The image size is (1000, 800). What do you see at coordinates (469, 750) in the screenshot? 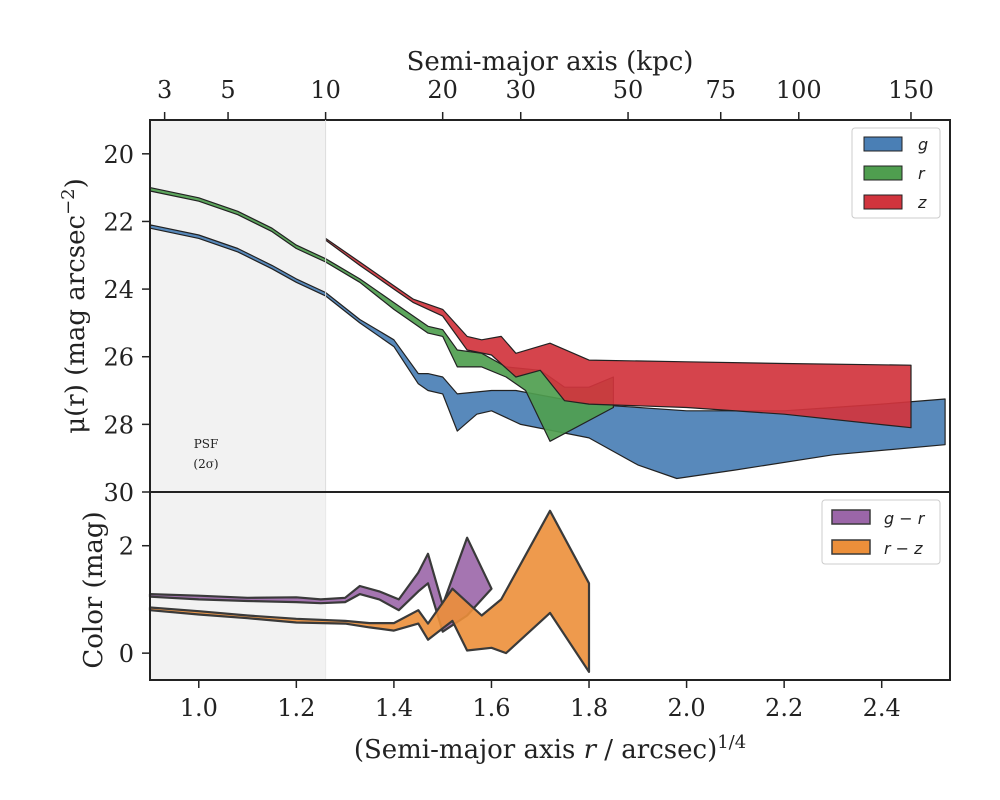
I see `xlabel-main: (Semi-major axis` at bounding box center [469, 750].